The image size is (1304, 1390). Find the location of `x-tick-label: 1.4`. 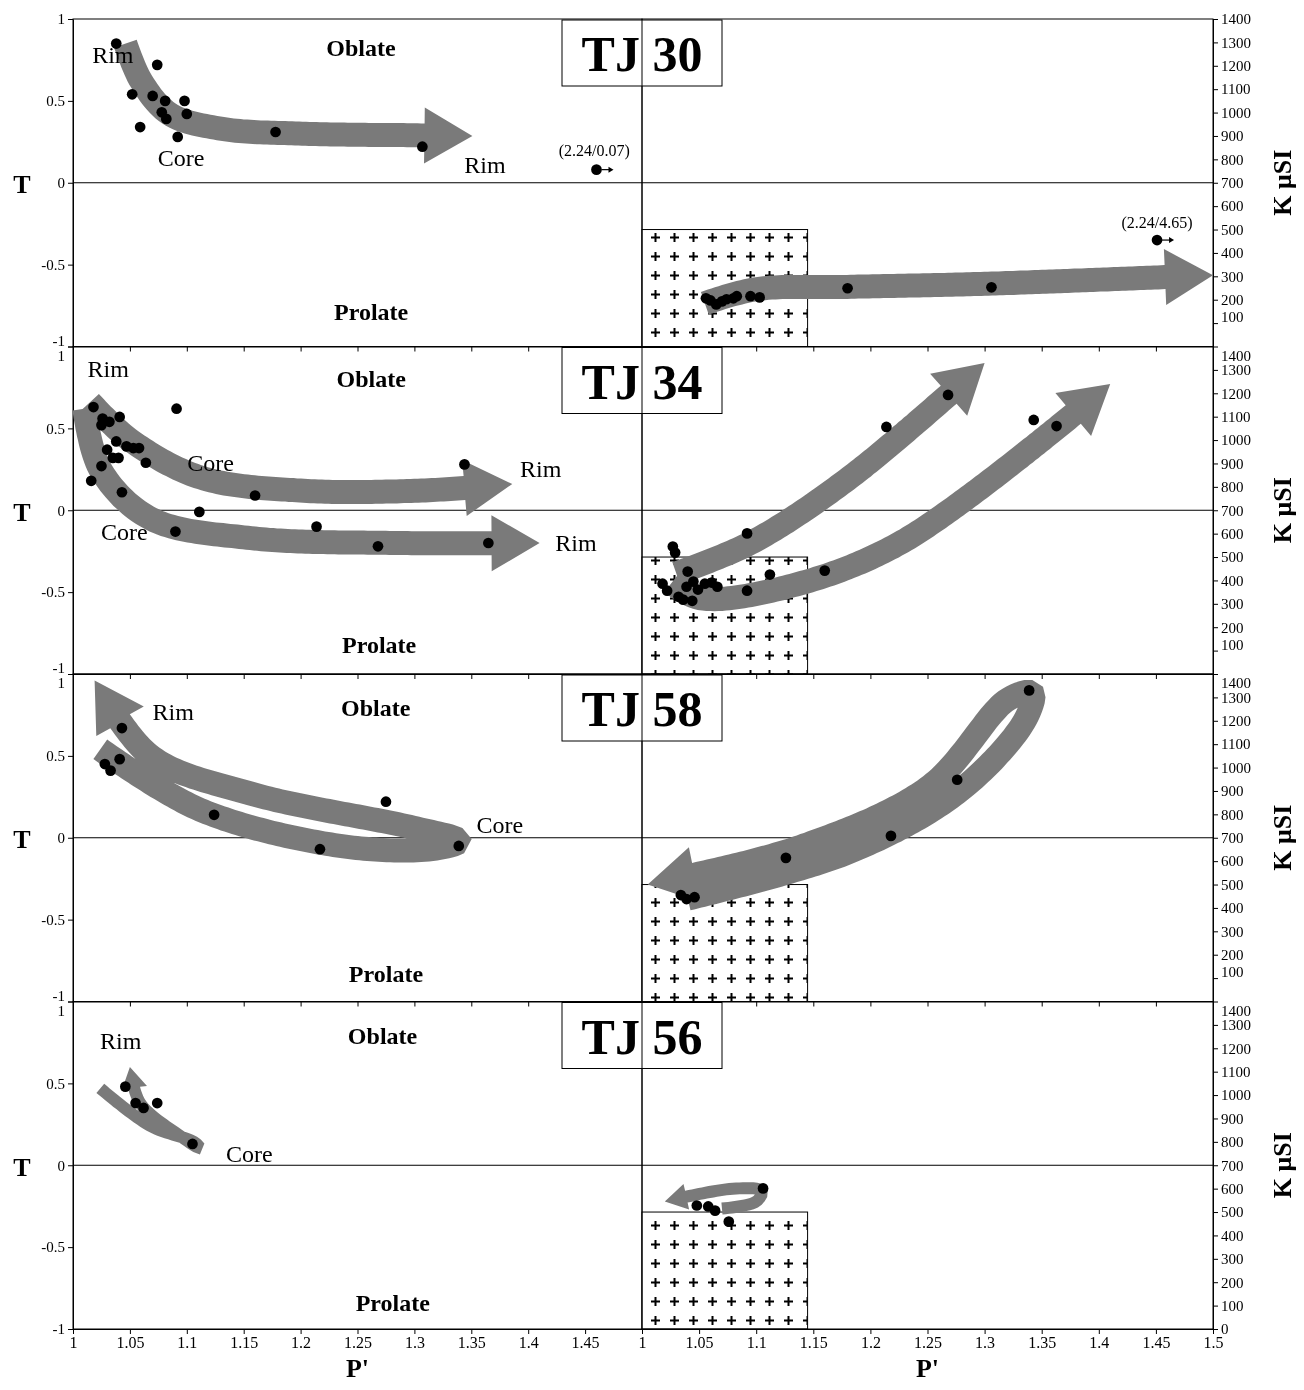

x-tick-label: 1.4 is located at coordinates (1099, 1343).